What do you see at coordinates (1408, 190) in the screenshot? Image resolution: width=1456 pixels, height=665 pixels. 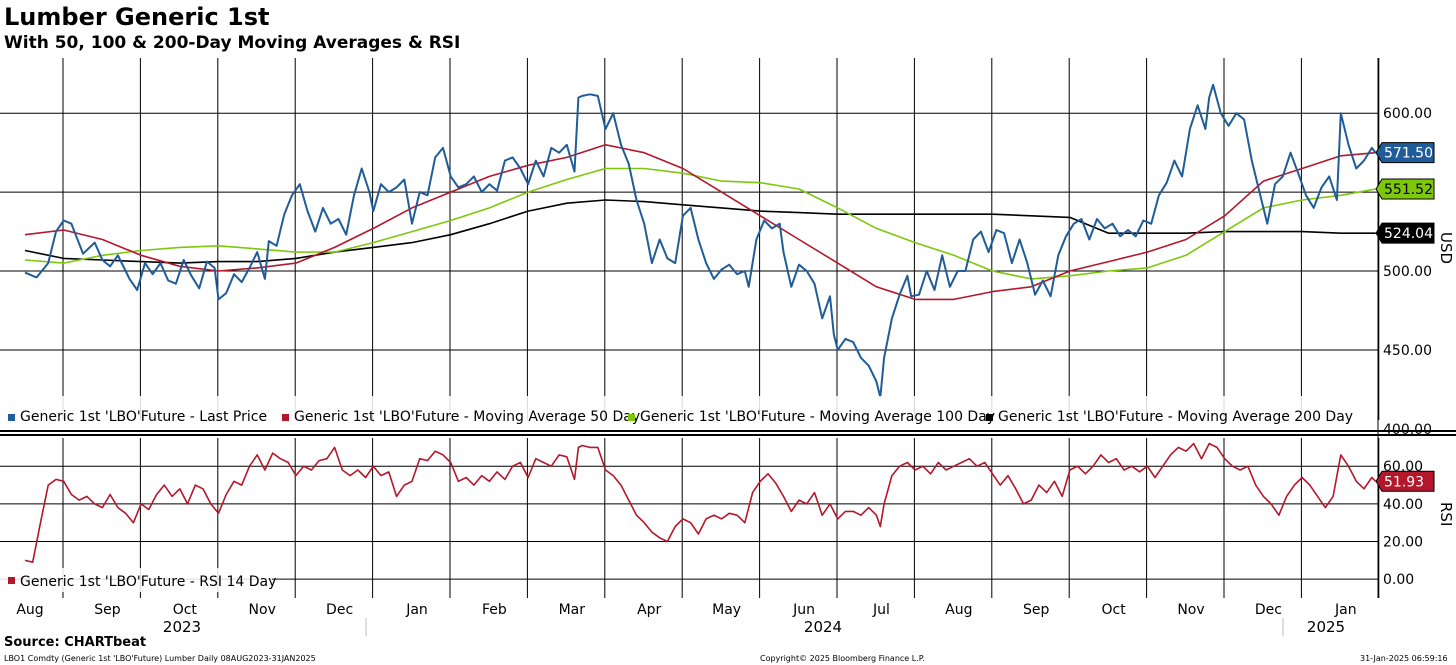 I see `ma100-tag-text: 551.52` at bounding box center [1408, 190].